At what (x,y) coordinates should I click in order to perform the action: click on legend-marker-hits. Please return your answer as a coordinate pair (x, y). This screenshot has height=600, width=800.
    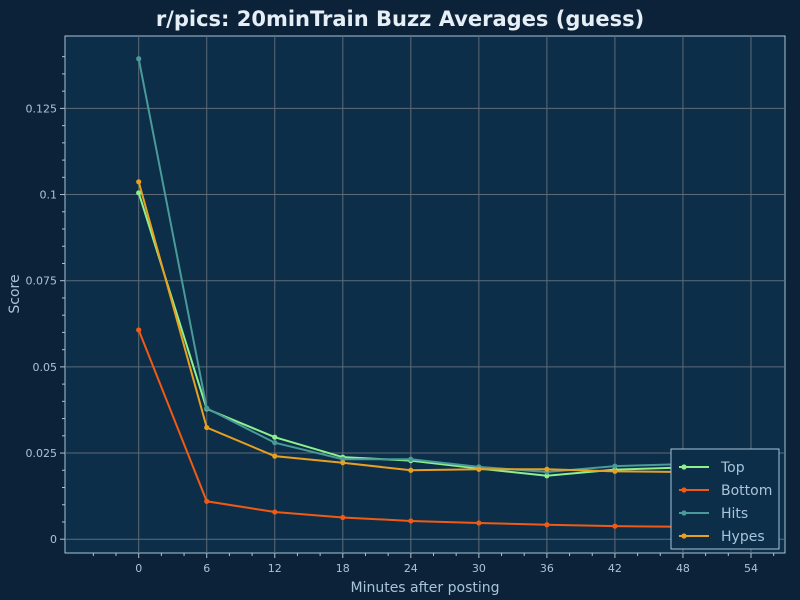
    Looking at the image, I should click on (684, 513).